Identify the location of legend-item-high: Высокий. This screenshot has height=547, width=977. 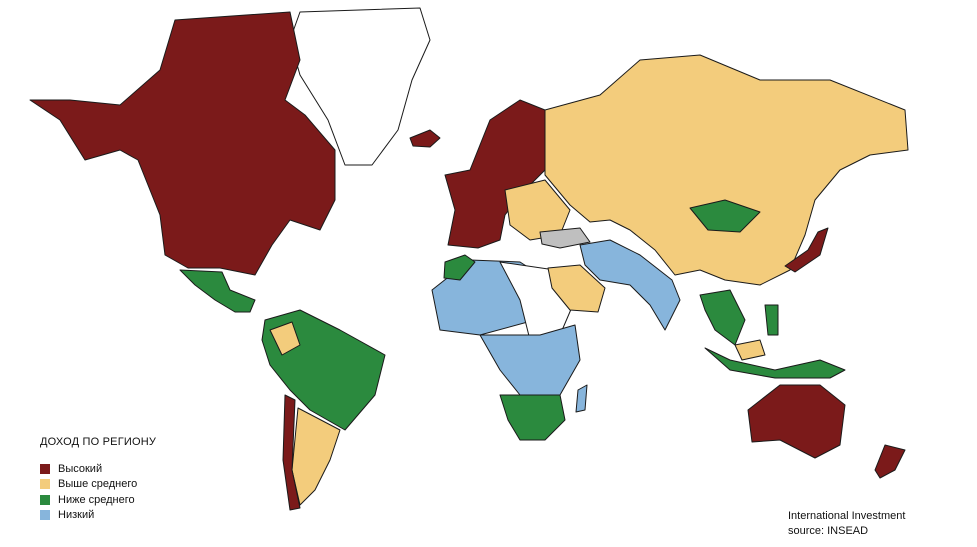
(98, 469).